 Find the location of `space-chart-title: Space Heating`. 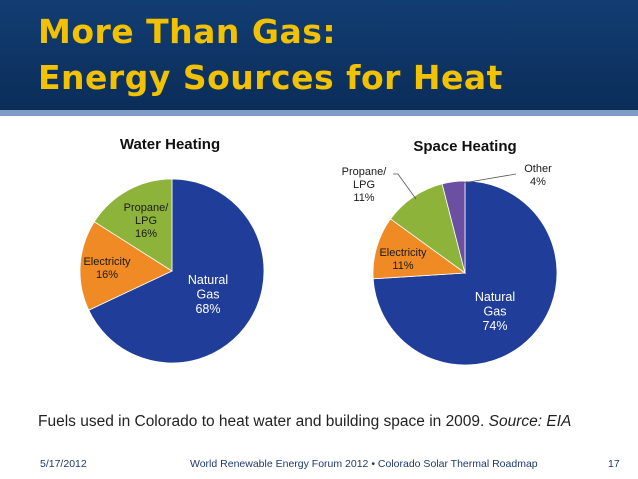

space-chart-title: Space Heating is located at coordinates (464, 146).